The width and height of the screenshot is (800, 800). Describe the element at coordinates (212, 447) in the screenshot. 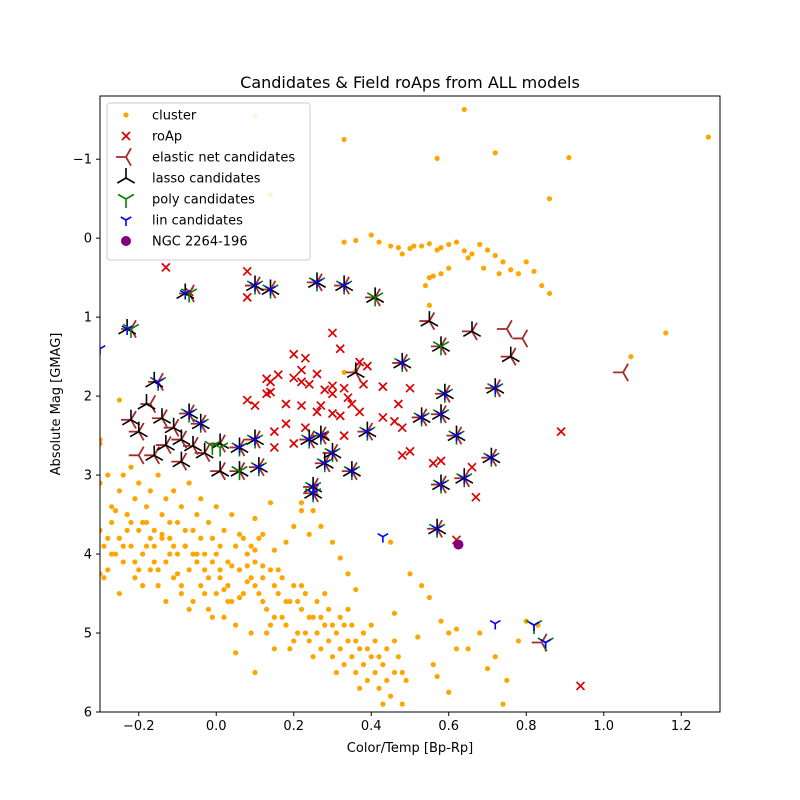

I see `point-poly-candidates` at that location.